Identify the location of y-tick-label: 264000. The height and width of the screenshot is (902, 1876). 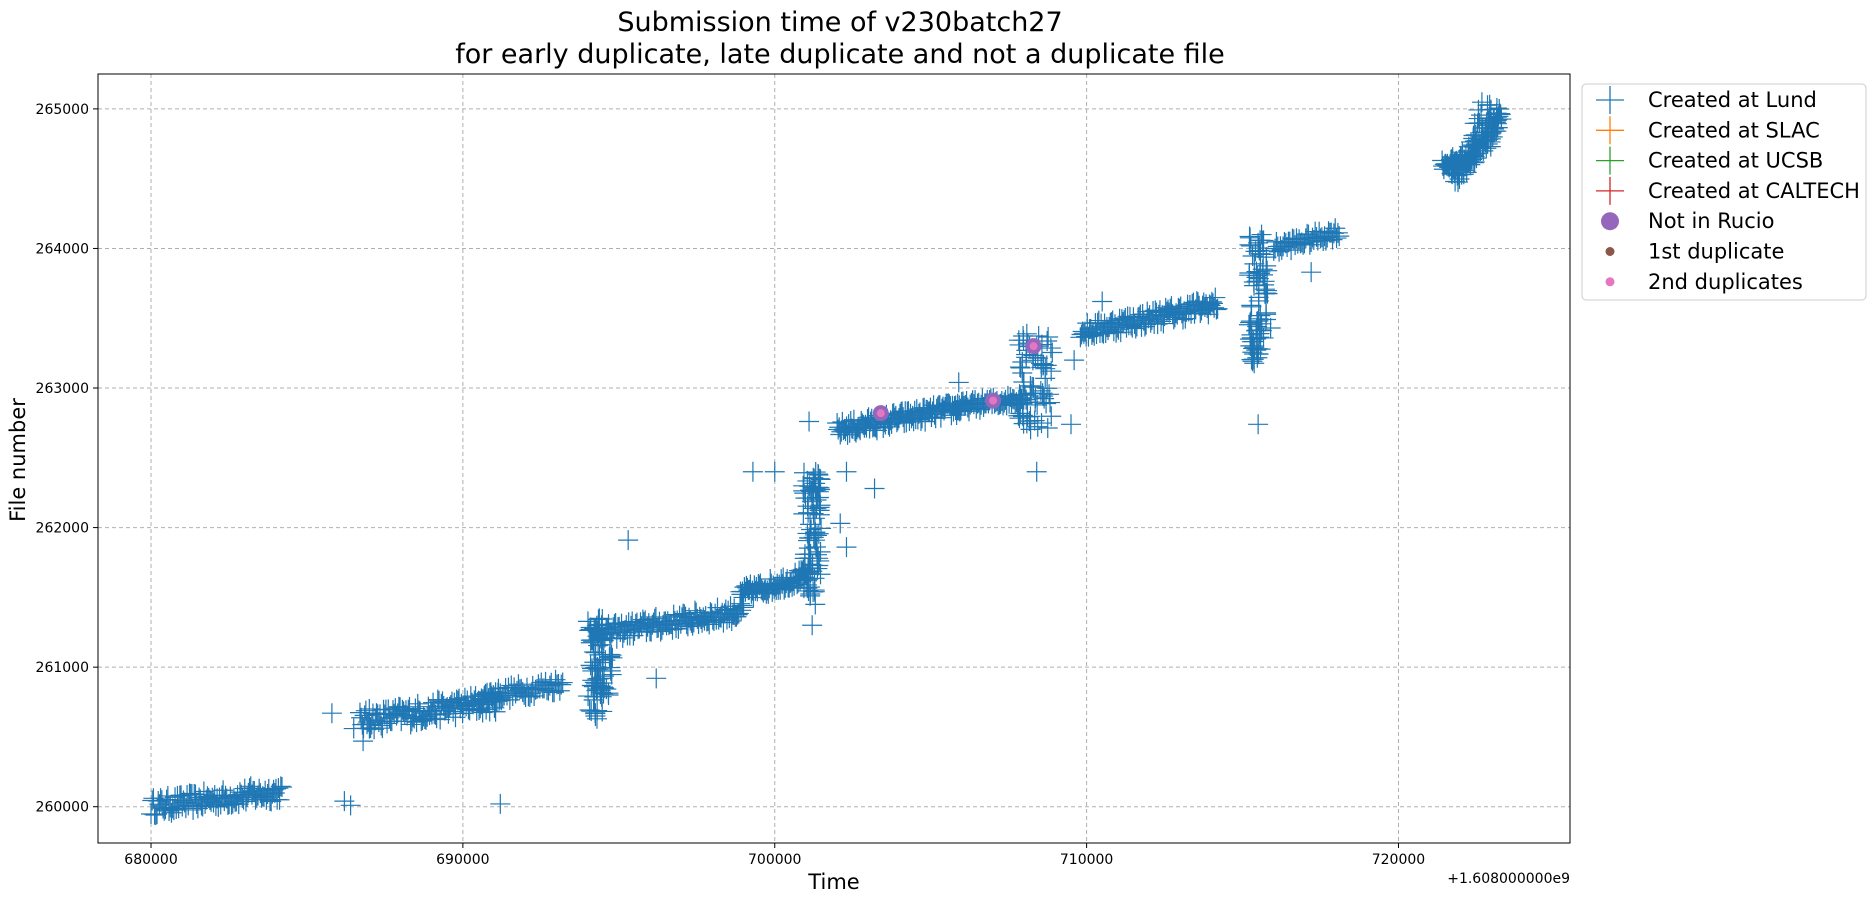
(62, 249).